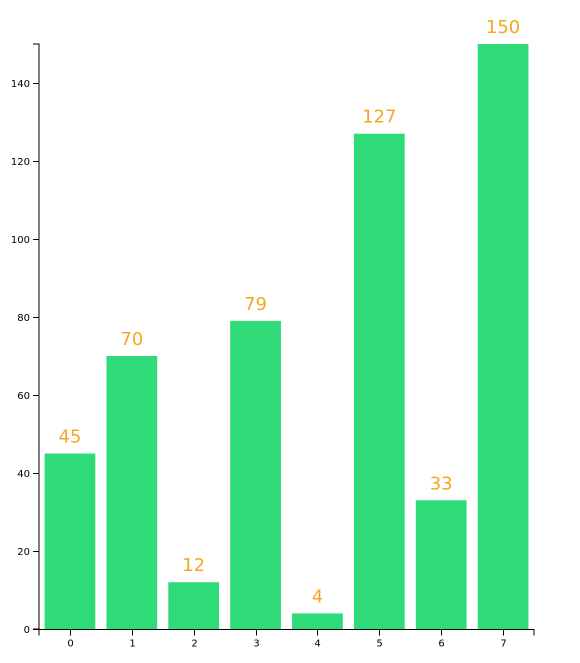  What do you see at coordinates (256, 644) in the screenshot?
I see `x-tick-label: 3` at bounding box center [256, 644].